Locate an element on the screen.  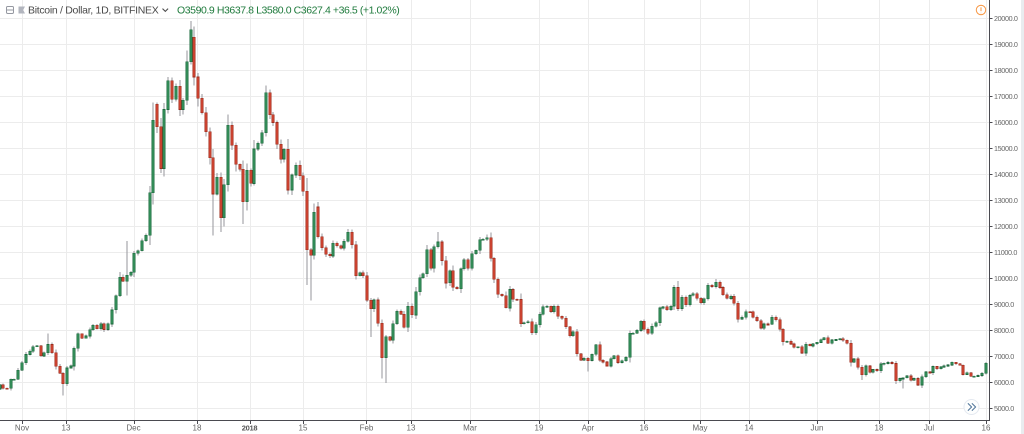
svg-text: 9000.0 is located at coordinates (1004, 304).